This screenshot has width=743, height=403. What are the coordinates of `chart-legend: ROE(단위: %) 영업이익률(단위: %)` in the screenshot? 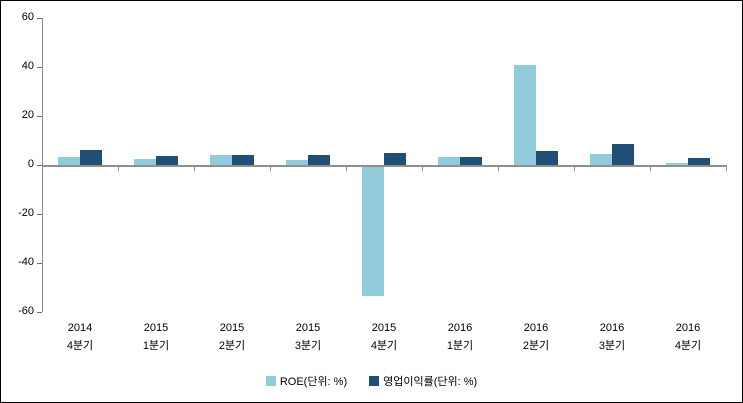 It's located at (371, 381).